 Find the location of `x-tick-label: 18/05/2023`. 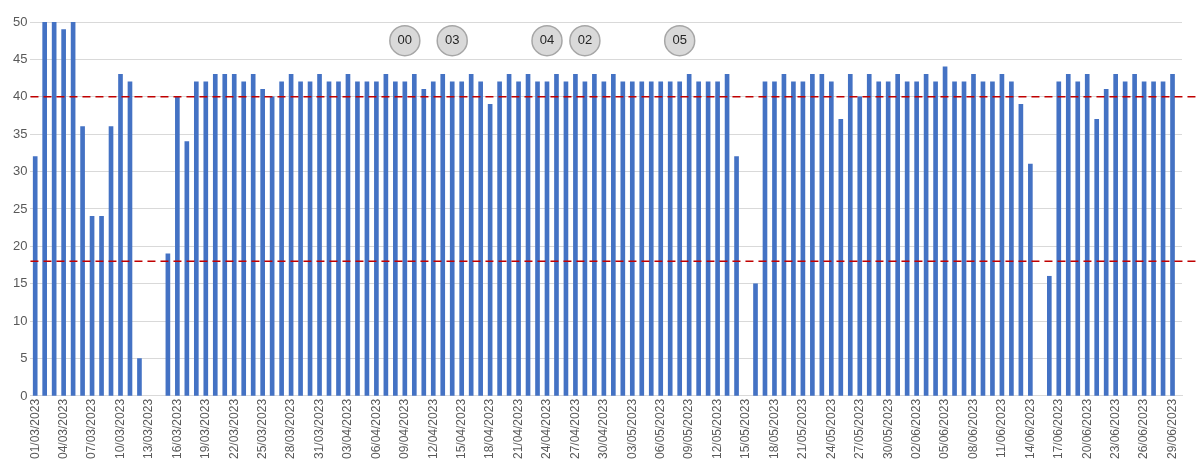

x-tick-label: 18/05/2023 is located at coordinates (773, 428).